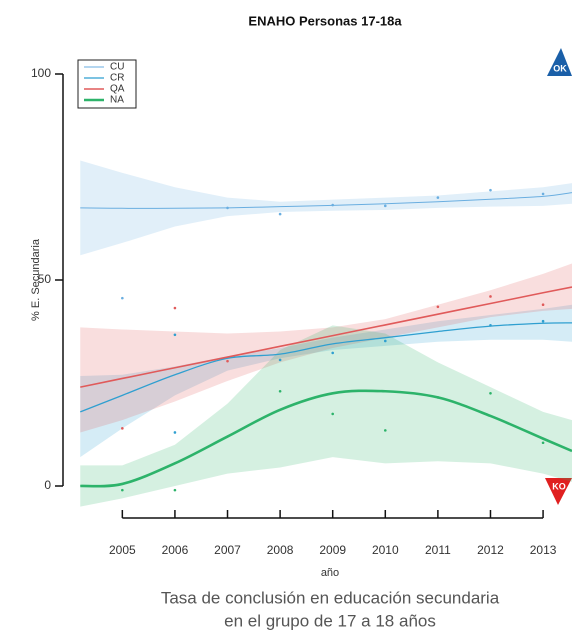 Image resolution: width=572 pixels, height=630 pixels. What do you see at coordinates (117, 67) in the screenshot?
I see `legend-label: CU` at bounding box center [117, 67].